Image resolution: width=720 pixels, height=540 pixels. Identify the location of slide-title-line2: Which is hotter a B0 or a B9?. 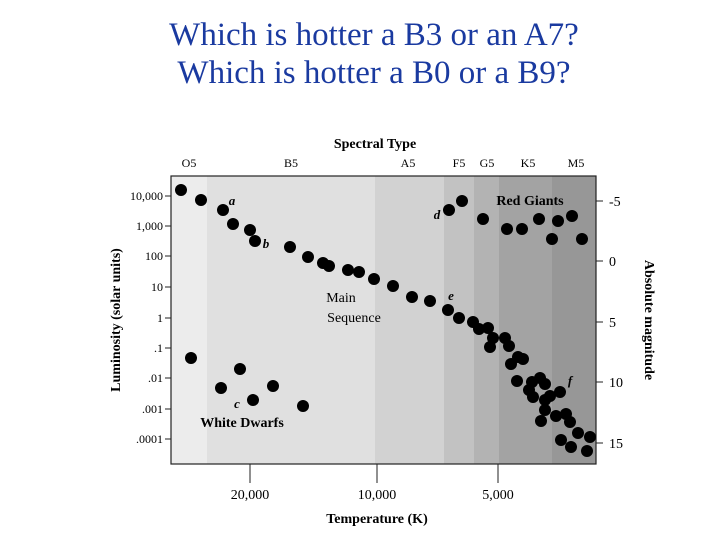
(374, 73).